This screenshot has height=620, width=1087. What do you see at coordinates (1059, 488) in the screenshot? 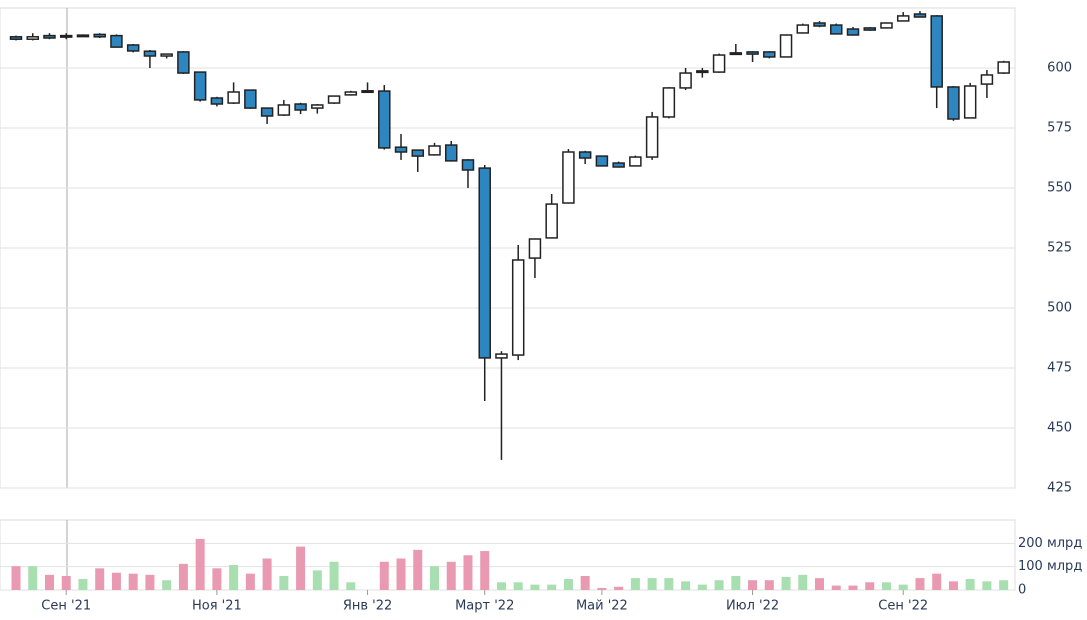
I see `y-tick-label: 425` at bounding box center [1059, 488].